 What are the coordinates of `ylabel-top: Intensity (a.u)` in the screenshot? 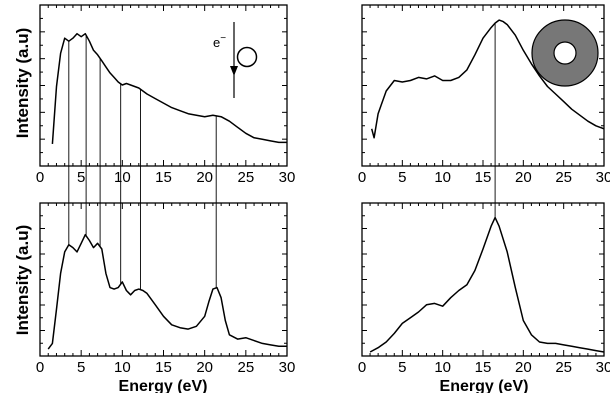 It's located at (22, 83).